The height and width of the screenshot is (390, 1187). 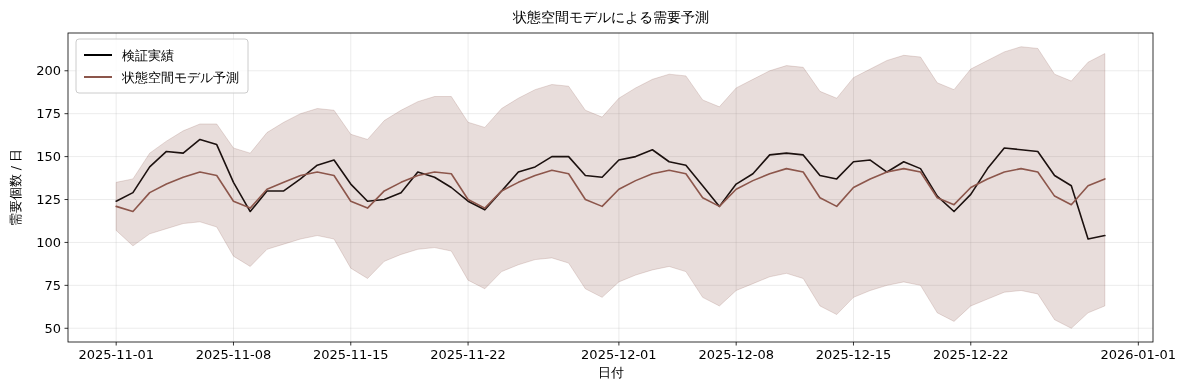 I want to click on y-tick-label: 125, so click(x=48, y=200).